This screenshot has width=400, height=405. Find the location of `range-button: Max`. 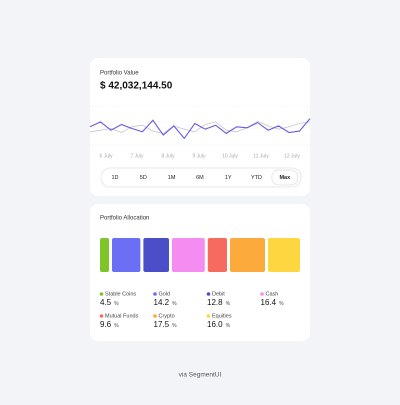

range-button: Max is located at coordinates (285, 178).